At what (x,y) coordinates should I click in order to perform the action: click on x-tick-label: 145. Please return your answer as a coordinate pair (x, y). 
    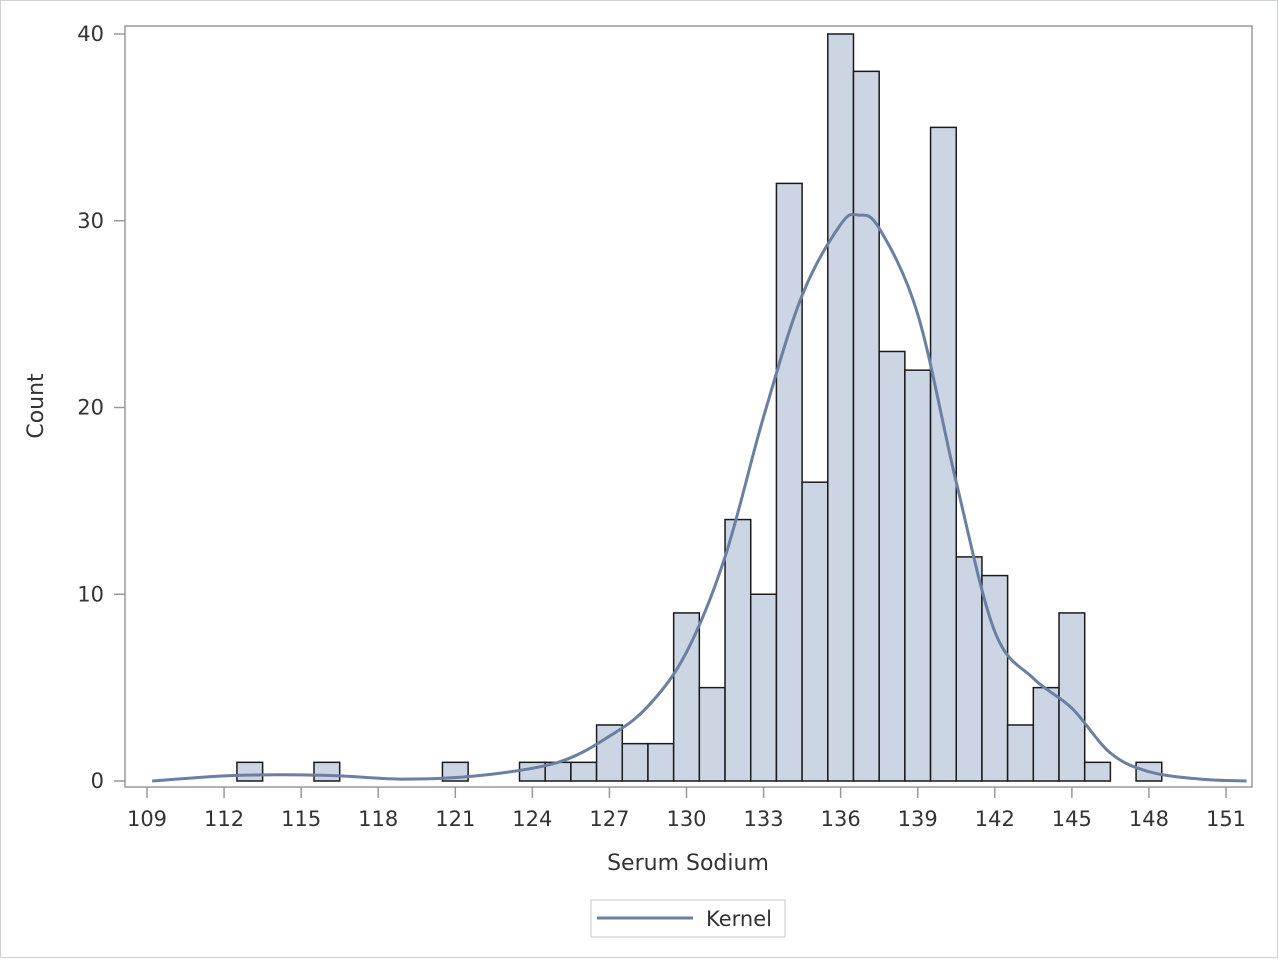
    Looking at the image, I should click on (1072, 819).